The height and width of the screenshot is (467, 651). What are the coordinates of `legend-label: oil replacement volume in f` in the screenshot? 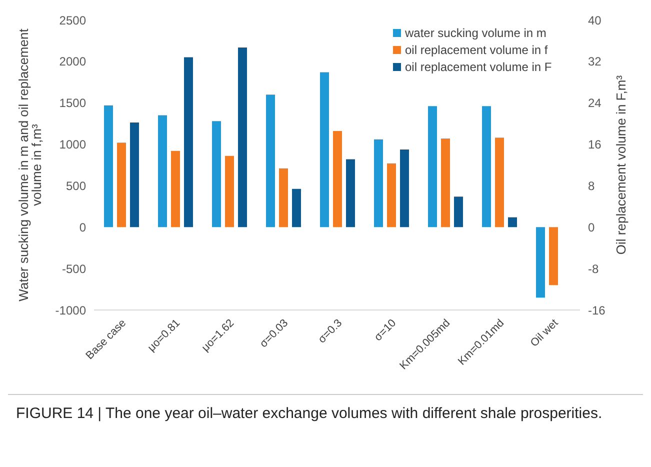 It's located at (476, 50).